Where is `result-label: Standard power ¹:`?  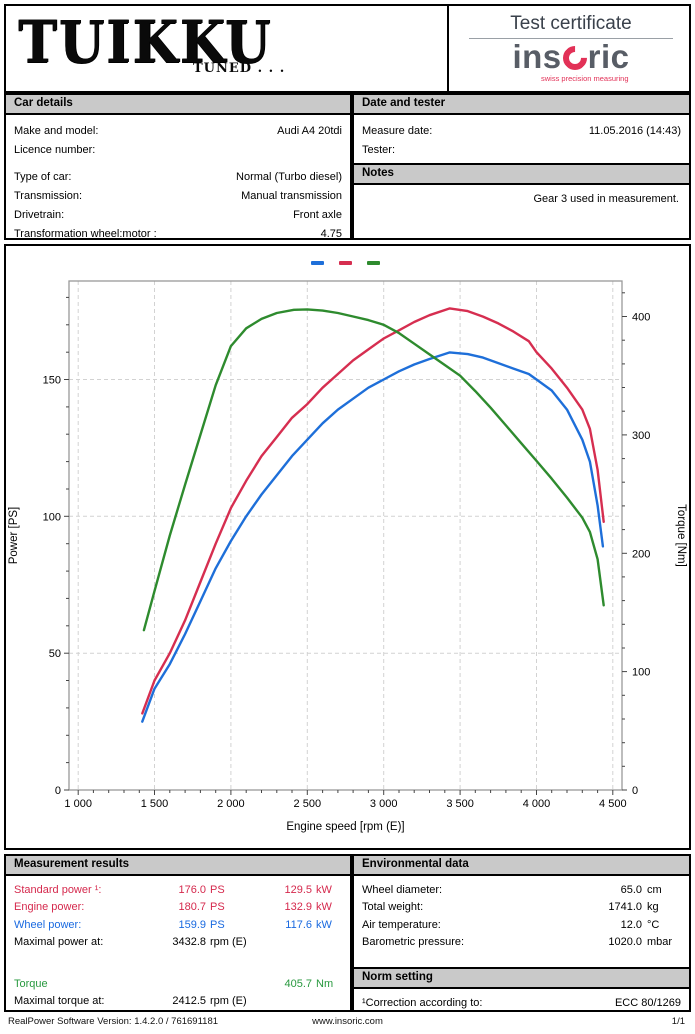 result-label: Standard power ¹: is located at coordinates (58, 889).